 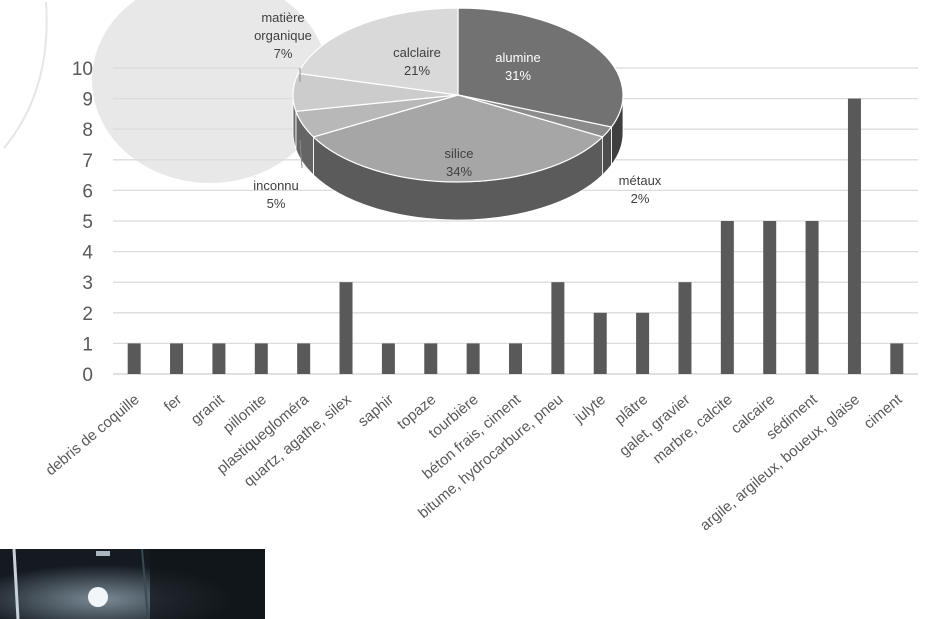 What do you see at coordinates (92, 435) in the screenshot?
I see `x-tick-label-0: debris de coquille` at bounding box center [92, 435].